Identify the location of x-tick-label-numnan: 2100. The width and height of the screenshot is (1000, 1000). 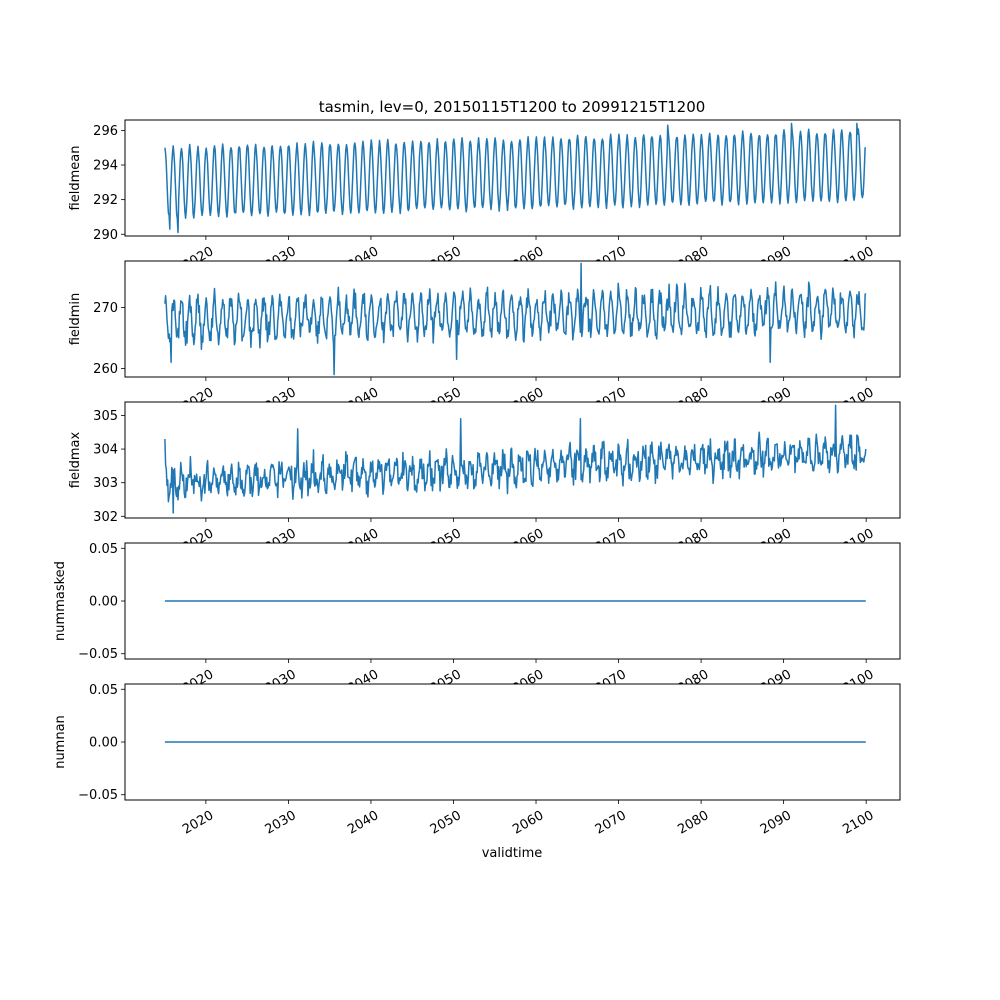
(858, 823).